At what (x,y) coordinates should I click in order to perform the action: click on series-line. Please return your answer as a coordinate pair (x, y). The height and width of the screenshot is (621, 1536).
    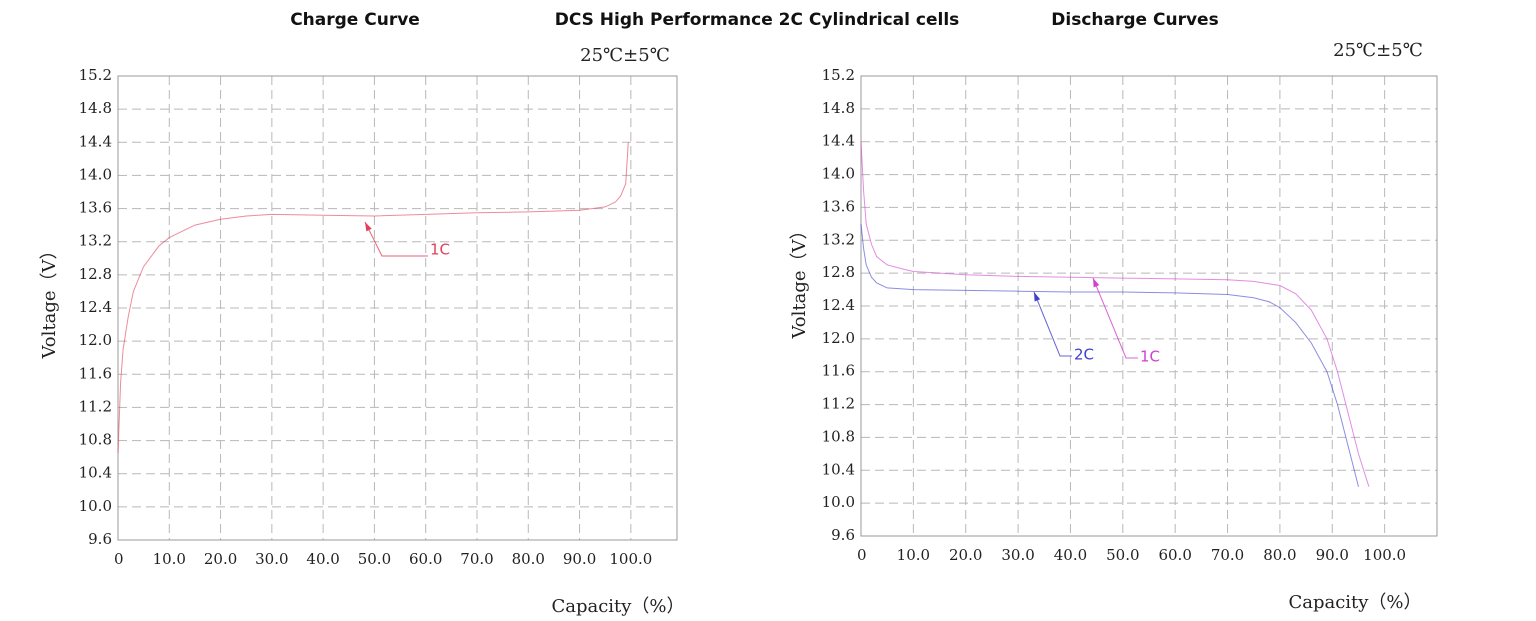
    Looking at the image, I should click on (1109, 355).